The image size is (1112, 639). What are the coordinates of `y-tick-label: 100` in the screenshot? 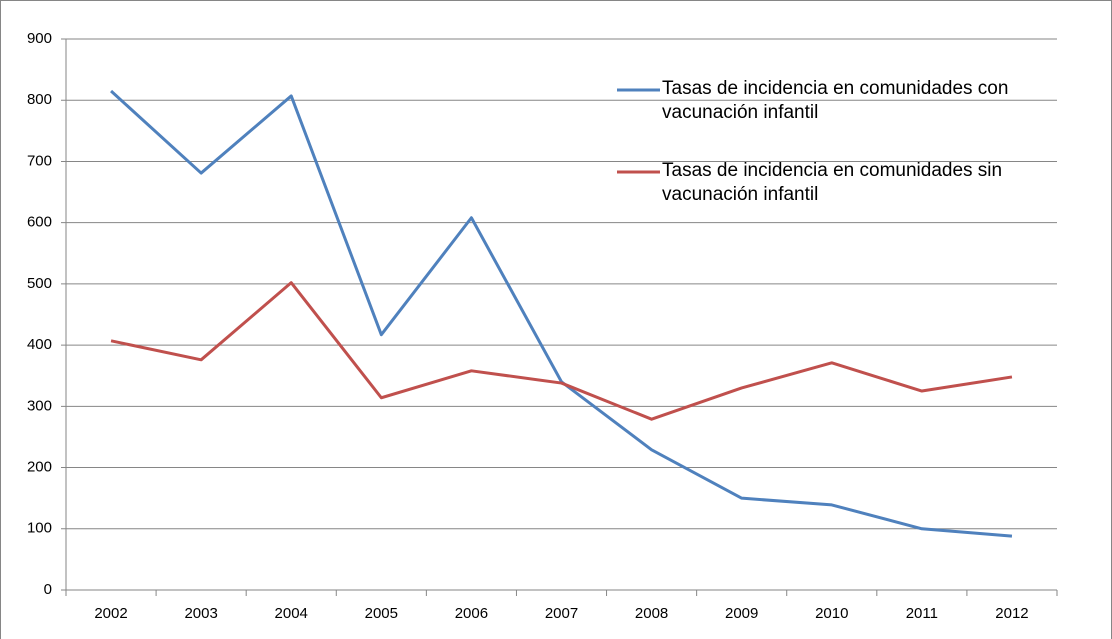 It's located at (39, 528).